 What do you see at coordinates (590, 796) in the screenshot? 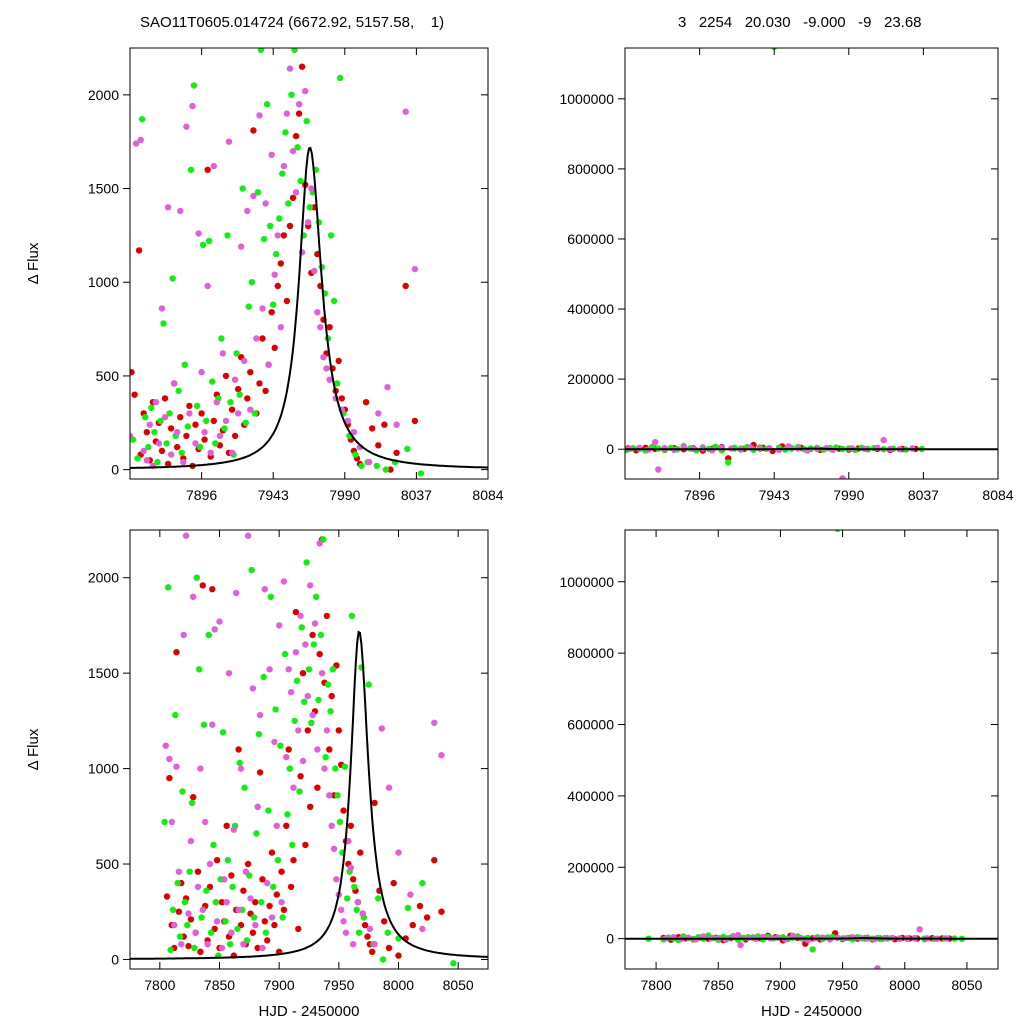
I see `y-tick-label: 400000` at bounding box center [590, 796].